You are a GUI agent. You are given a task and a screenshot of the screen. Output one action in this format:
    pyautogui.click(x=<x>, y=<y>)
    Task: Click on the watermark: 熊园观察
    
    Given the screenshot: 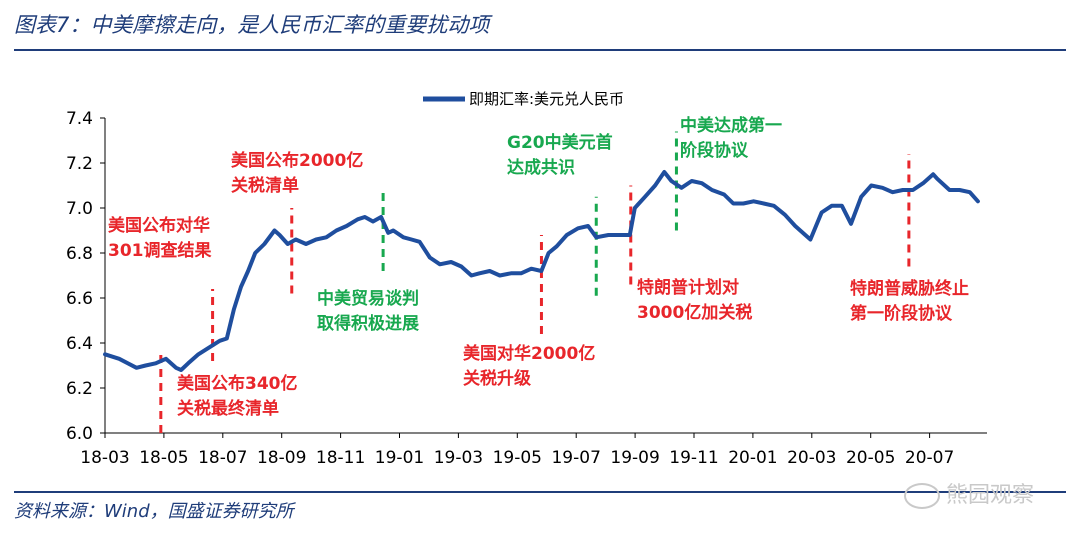 What is the action you would take?
    pyautogui.click(x=969, y=493)
    